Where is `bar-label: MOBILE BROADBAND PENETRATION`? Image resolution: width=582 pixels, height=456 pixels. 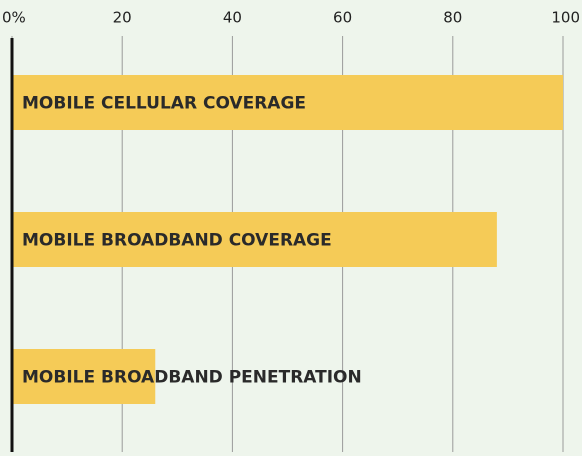 bar-label: MOBILE BROADBAND PENETRATION is located at coordinates (192, 378).